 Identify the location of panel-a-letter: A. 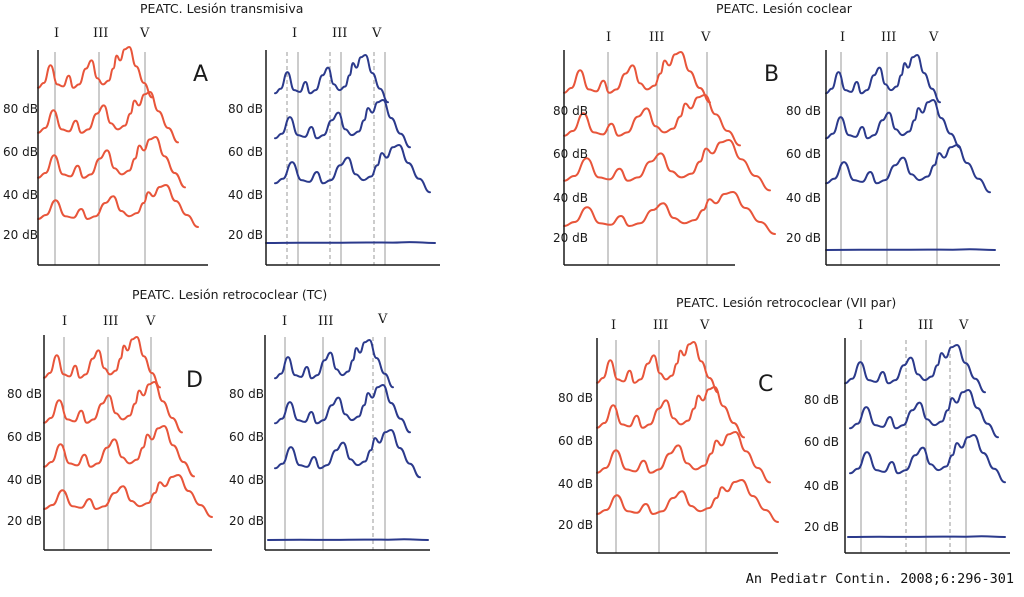
(201, 74).